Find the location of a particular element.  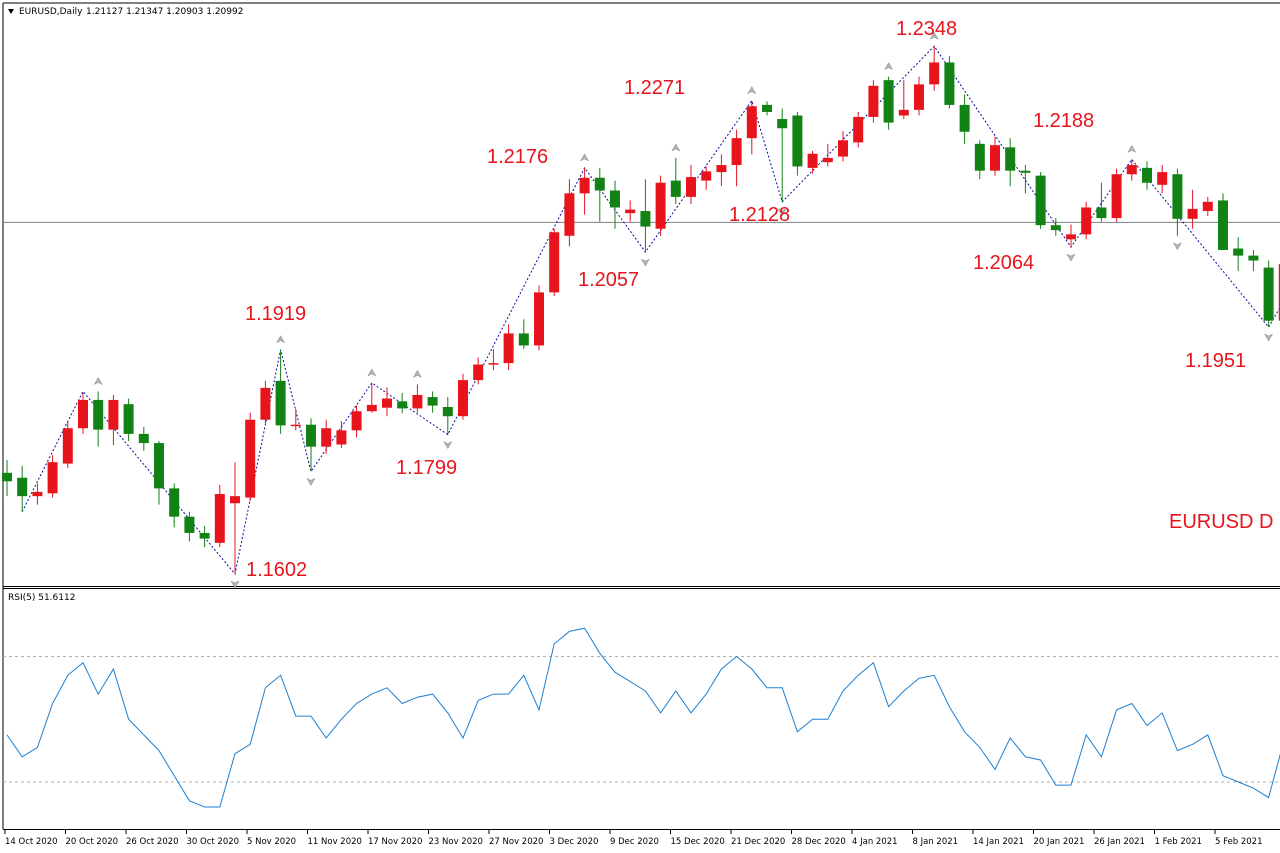

menu-triangle-icon is located at coordinates (11, 11).